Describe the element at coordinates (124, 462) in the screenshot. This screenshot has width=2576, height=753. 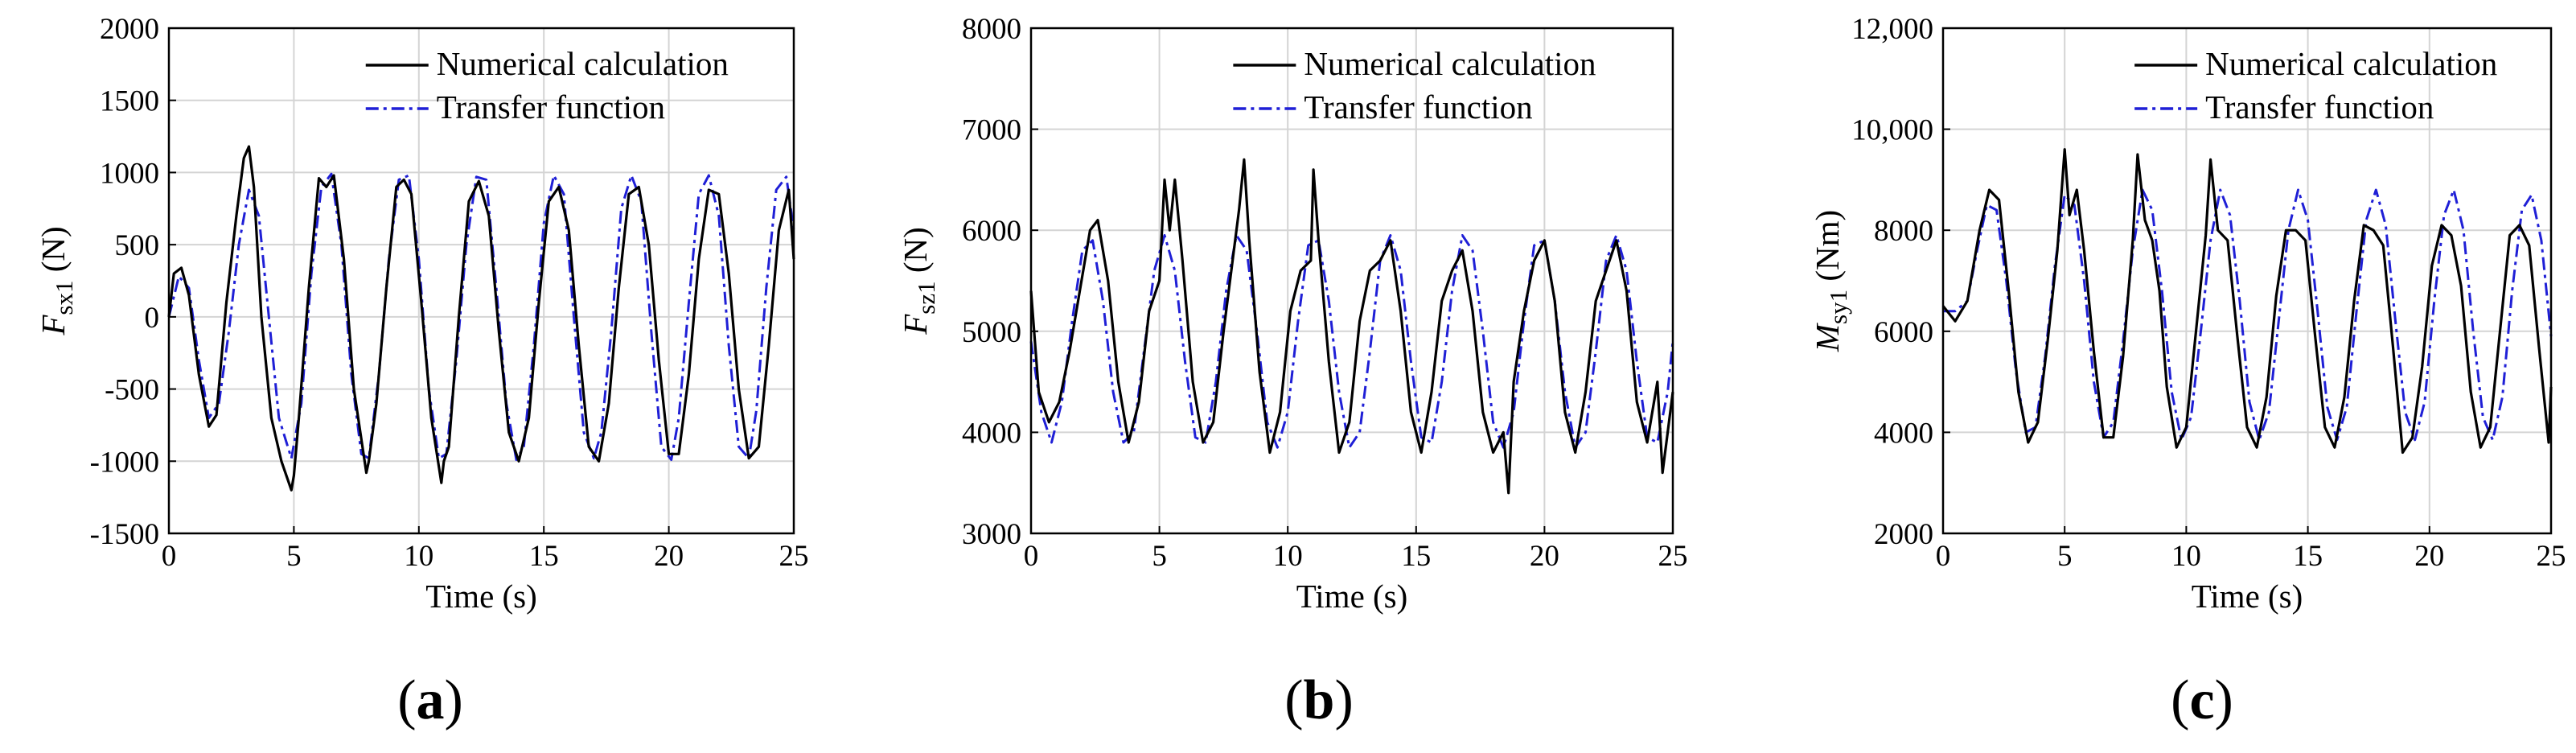
I see `y-tick-label: -1000` at that location.